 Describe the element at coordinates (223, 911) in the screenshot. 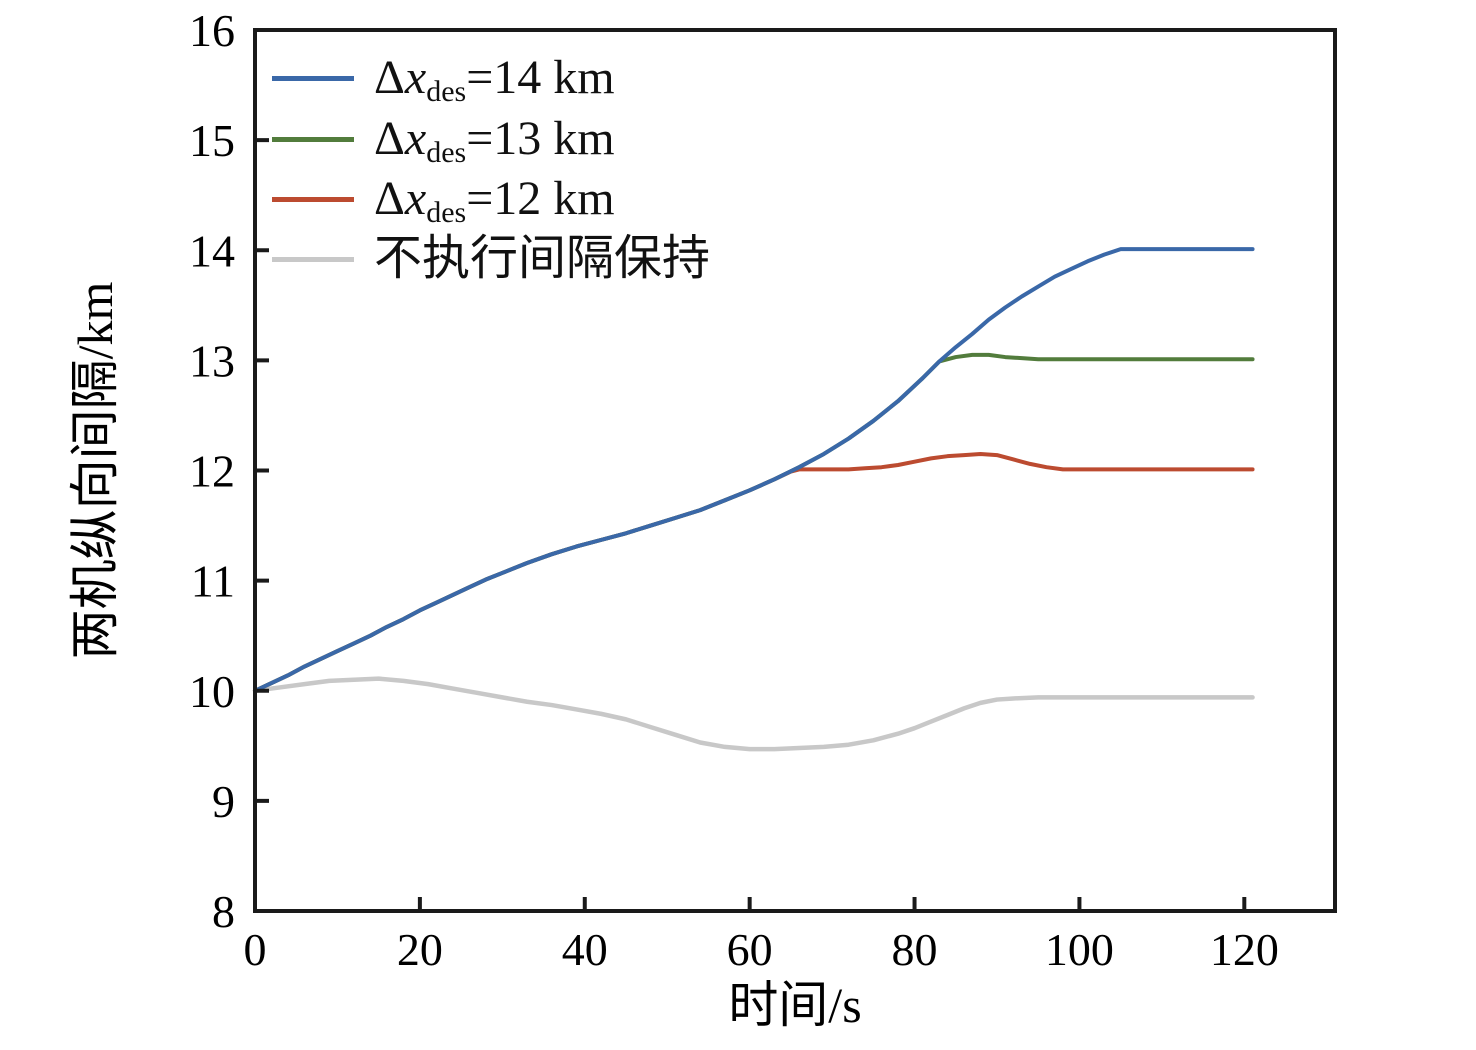

I see `y-tick-label: 8` at that location.